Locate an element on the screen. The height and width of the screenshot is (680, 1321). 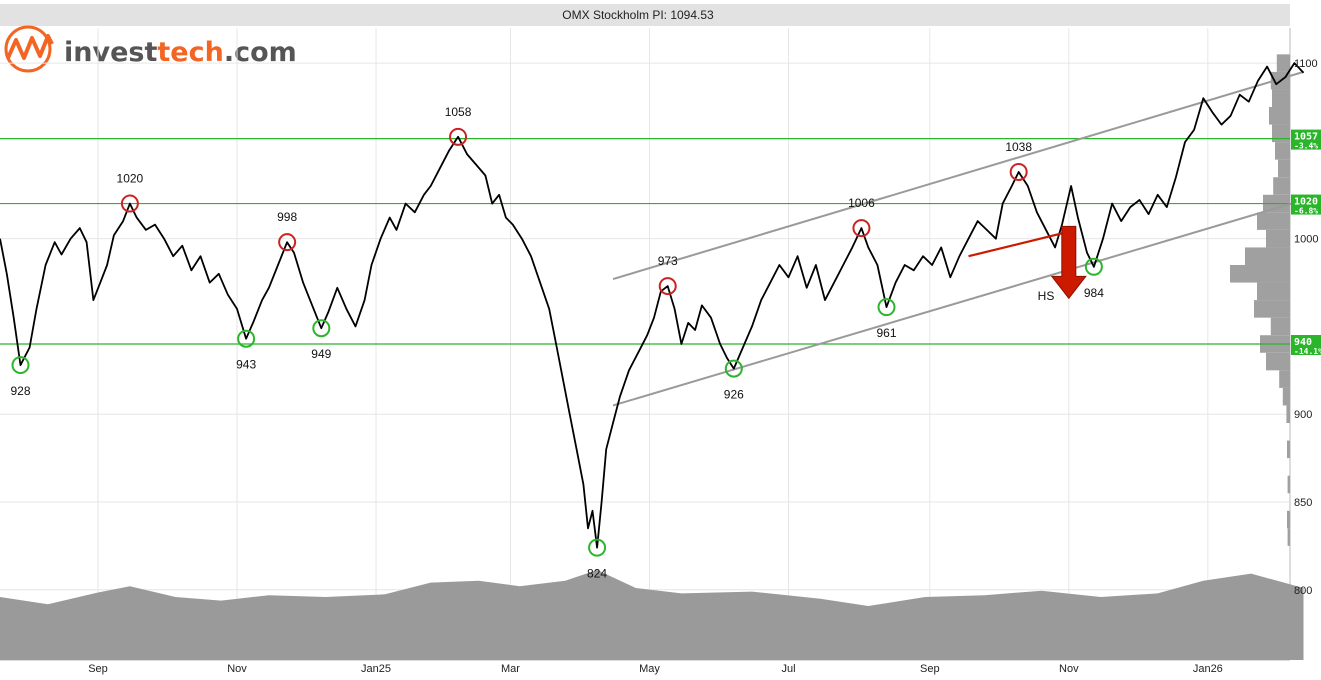
x-tick-label: Jan25 is located at coordinates (376, 669).